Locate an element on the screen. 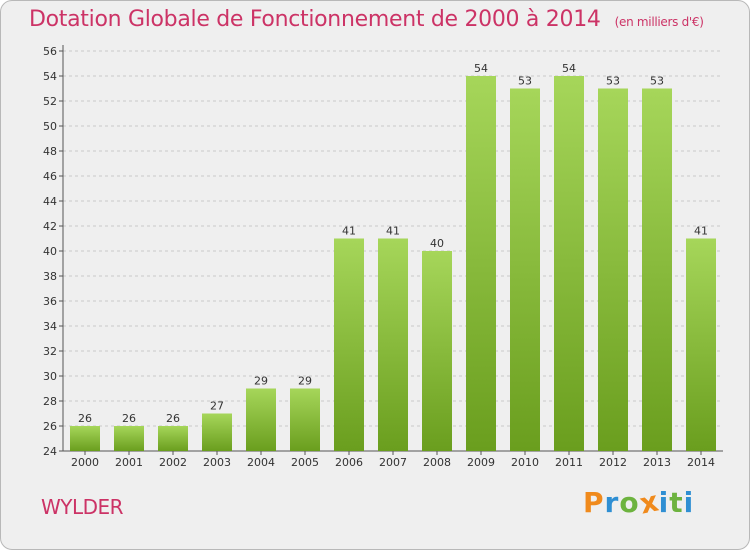 The image size is (750, 550). logo-letter: r is located at coordinates (612, 502).